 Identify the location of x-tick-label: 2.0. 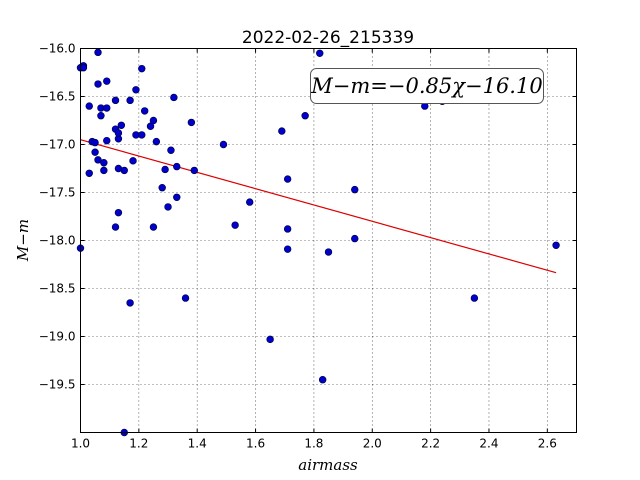
(372, 444).